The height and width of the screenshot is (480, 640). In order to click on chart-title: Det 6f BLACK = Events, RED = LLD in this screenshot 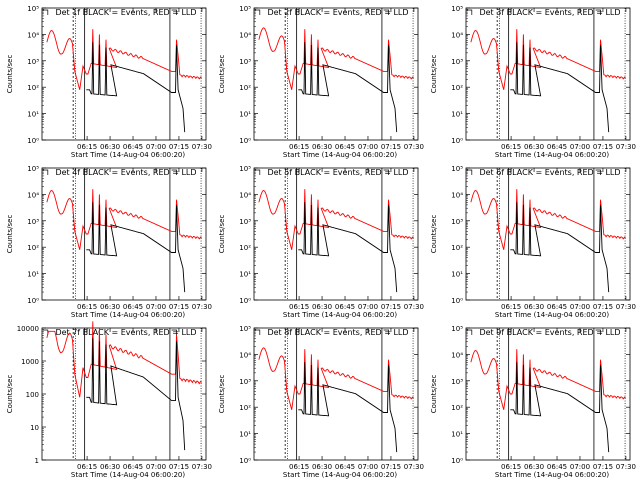, I will do `click(549, 172)`.